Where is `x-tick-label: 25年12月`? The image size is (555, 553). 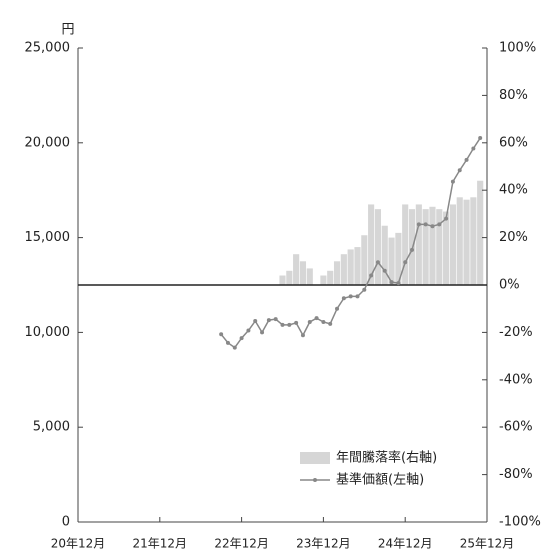 x-tick-label: 25年12月 is located at coordinates (487, 544).